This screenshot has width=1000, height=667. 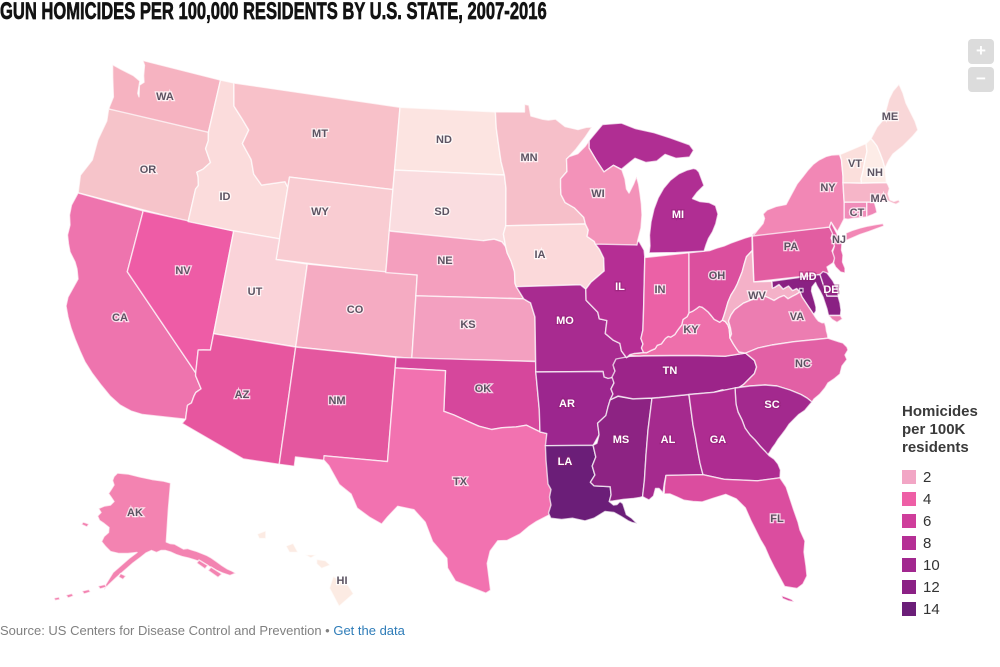 What do you see at coordinates (565, 321) in the screenshot?
I see `svg-text: MO` at bounding box center [565, 321].